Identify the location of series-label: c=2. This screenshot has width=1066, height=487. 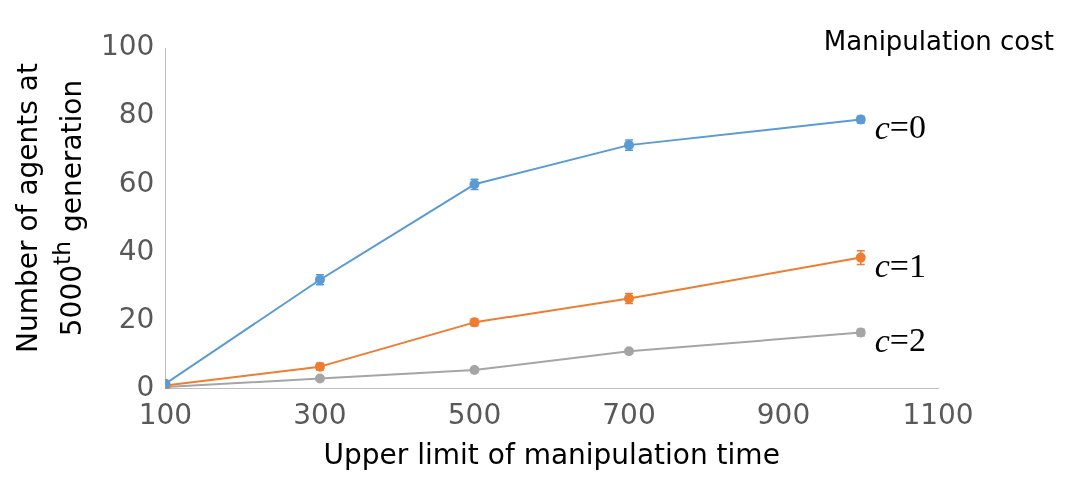
(900, 340).